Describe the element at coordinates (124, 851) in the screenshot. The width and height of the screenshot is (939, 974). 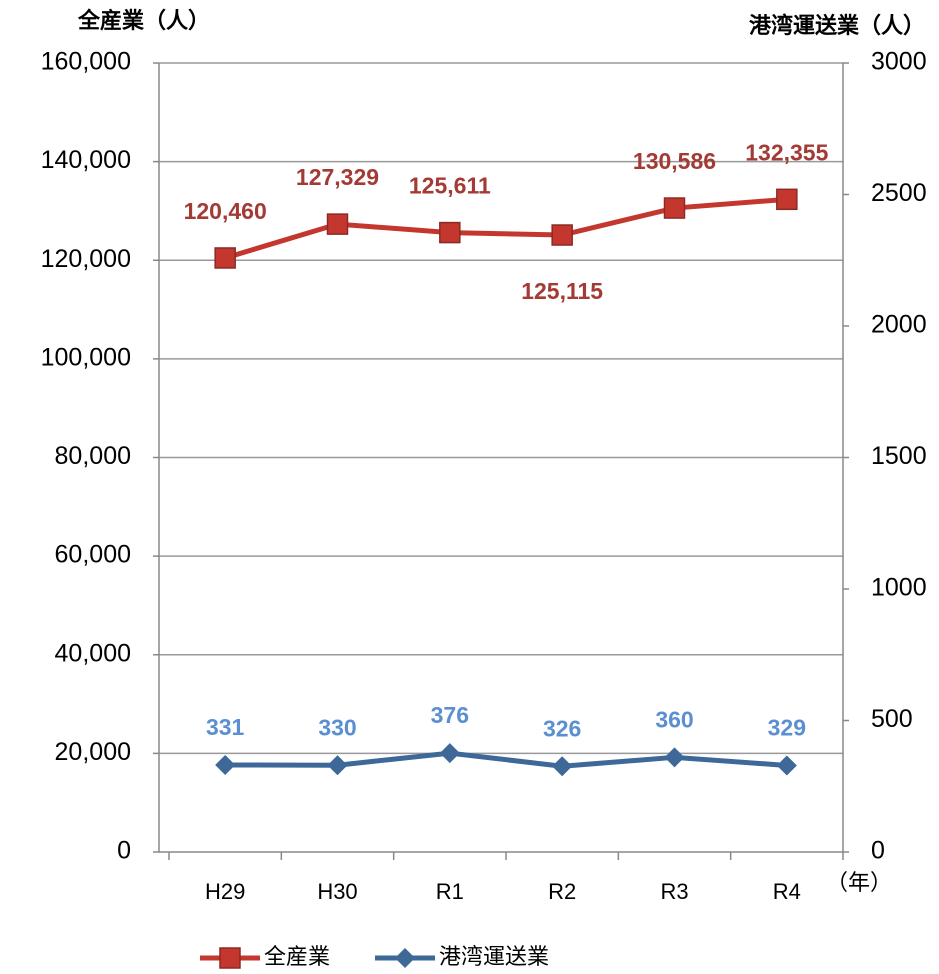
I see `y-tick-label: 0` at that location.